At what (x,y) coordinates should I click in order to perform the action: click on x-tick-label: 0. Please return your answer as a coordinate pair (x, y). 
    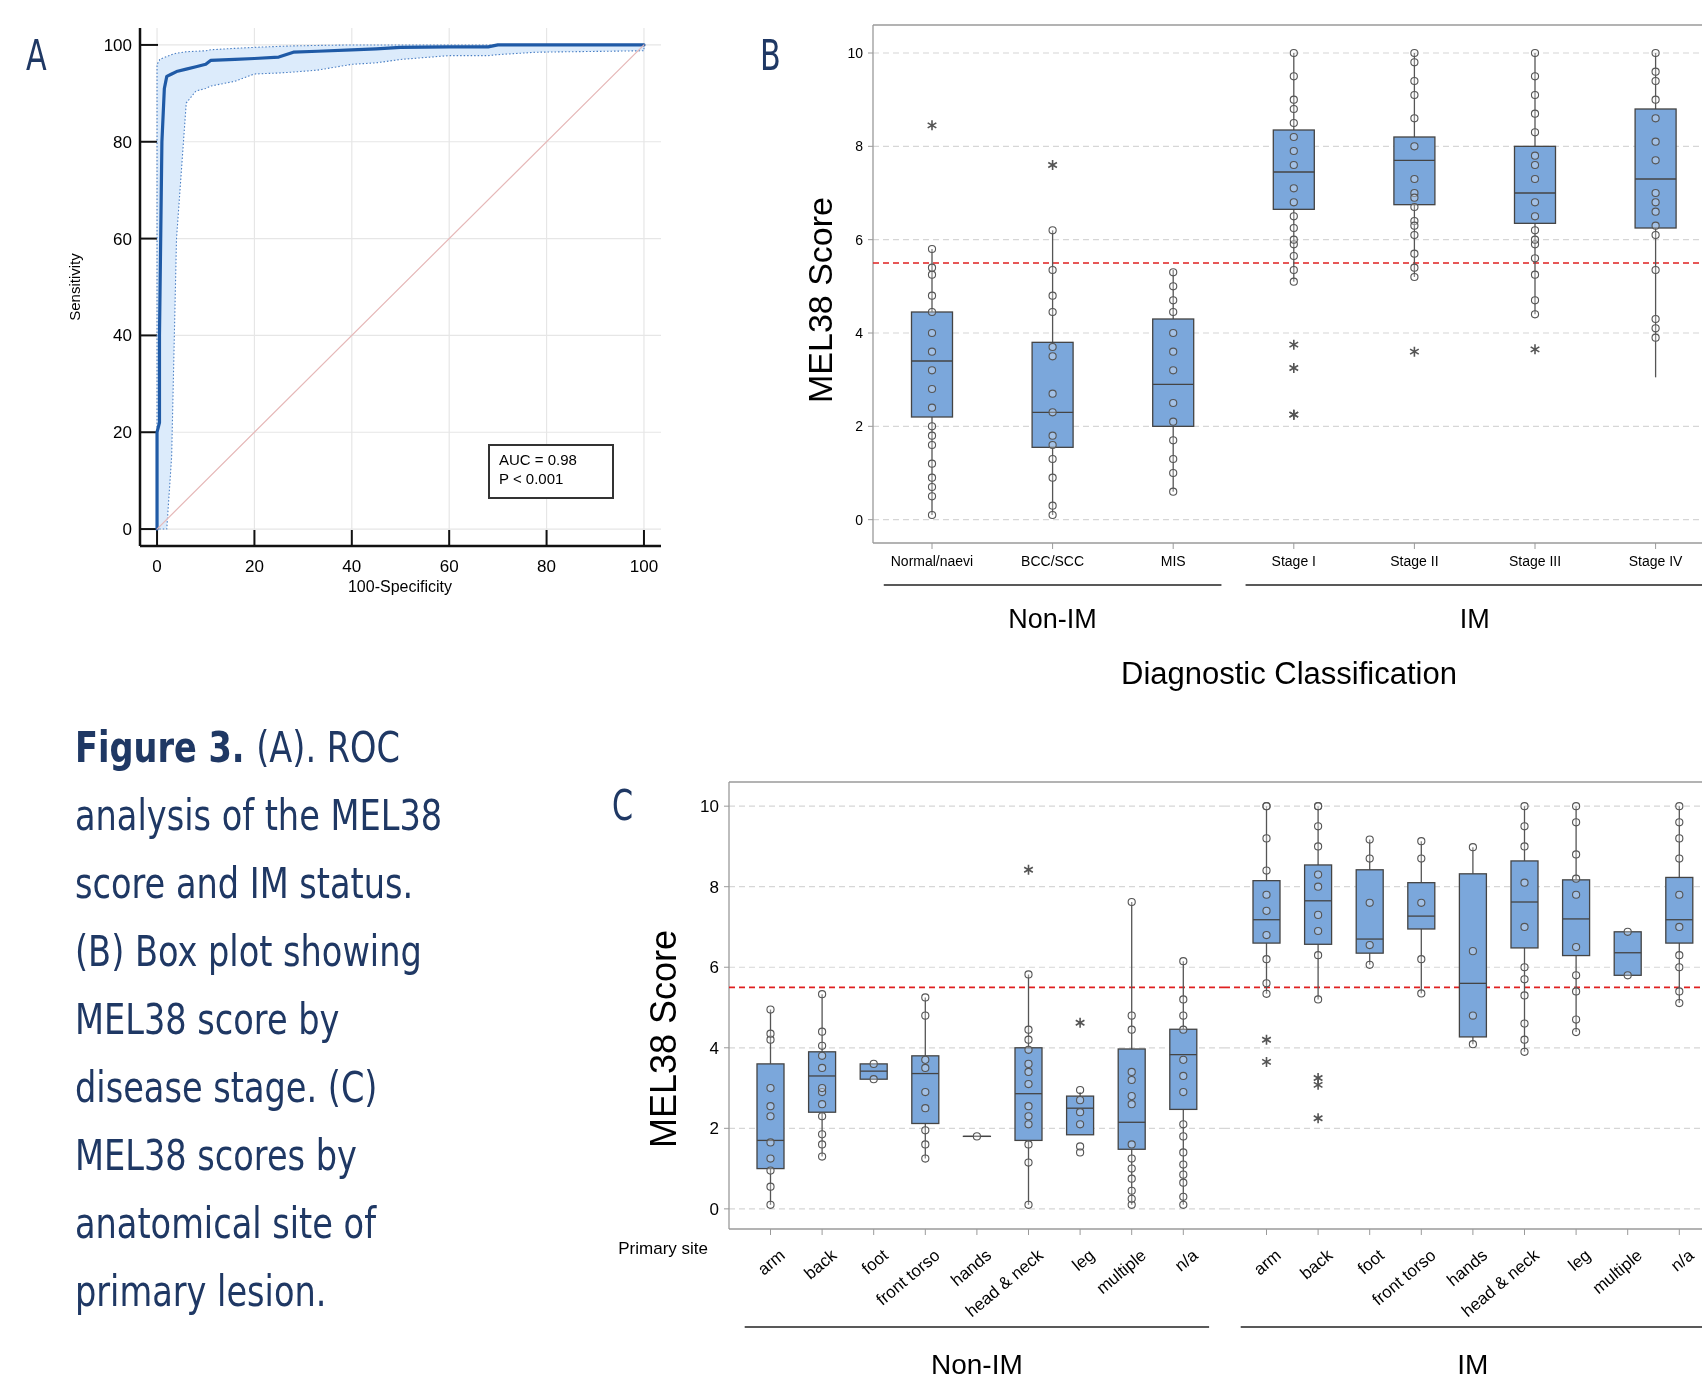
    Looking at the image, I should click on (157, 566).